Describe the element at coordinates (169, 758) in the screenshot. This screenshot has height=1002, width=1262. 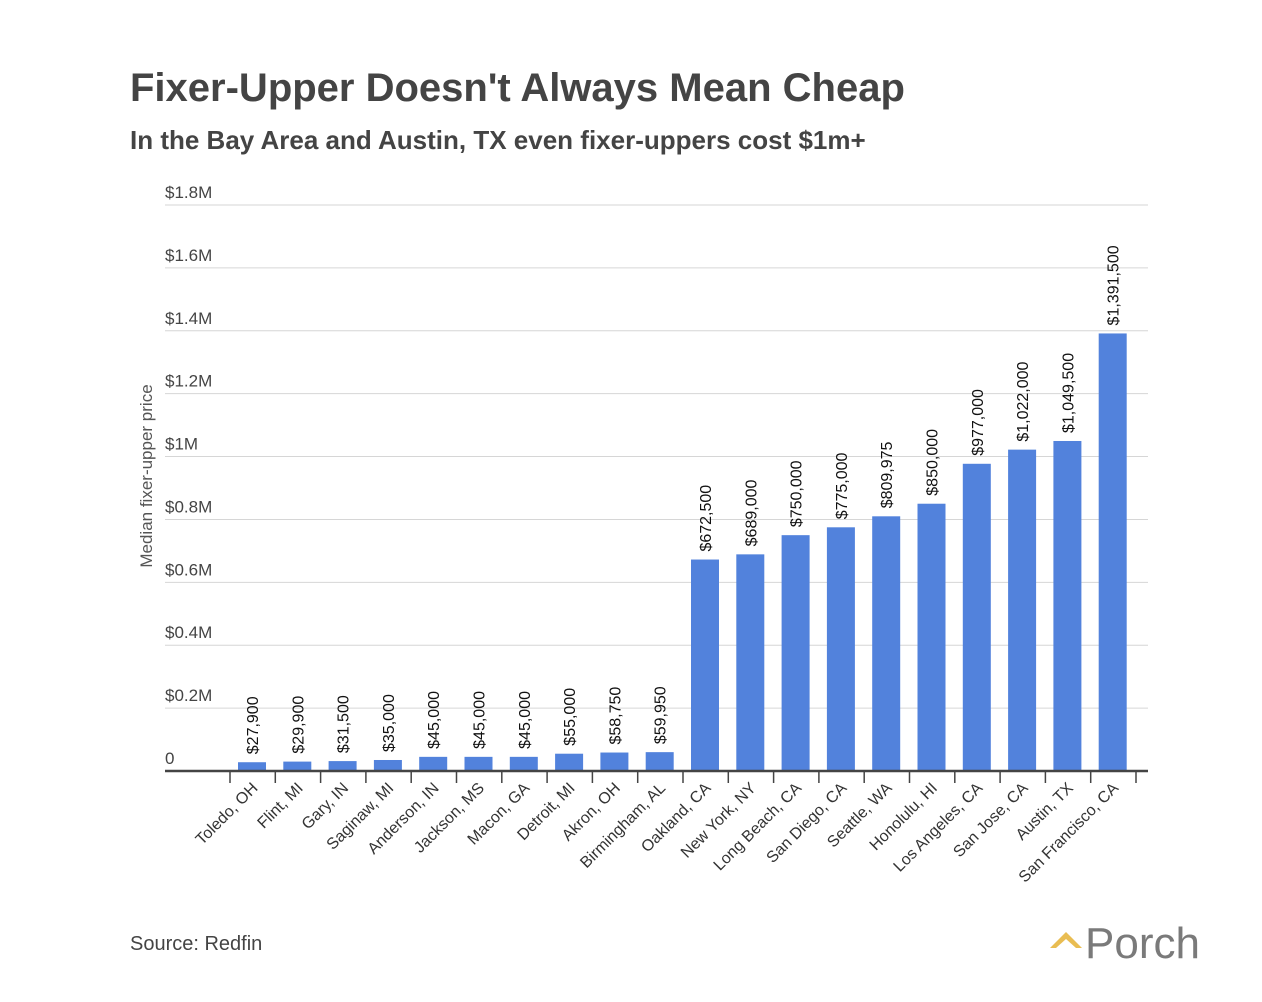
I see `y-tick-label: 0` at that location.